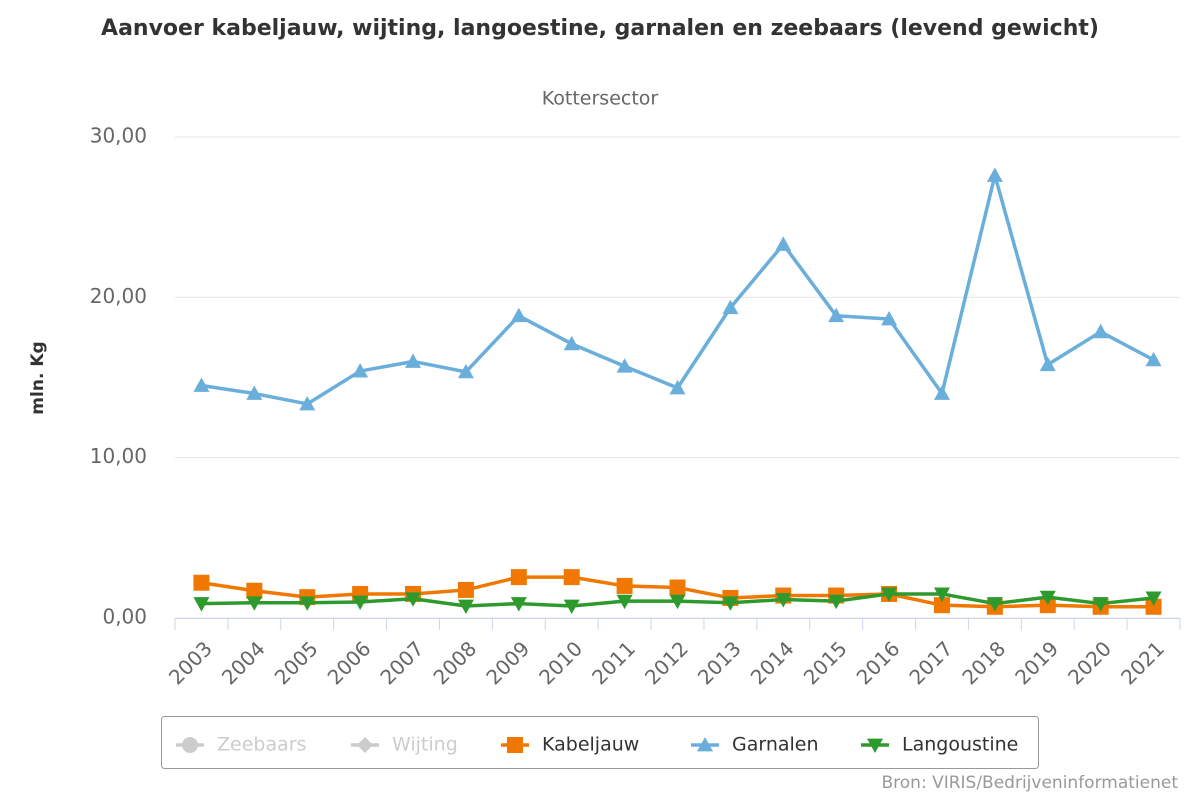 The width and height of the screenshot is (1200, 800). Describe the element at coordinates (930, 662) in the screenshot. I see `x-tick-label: 2017` at that location.